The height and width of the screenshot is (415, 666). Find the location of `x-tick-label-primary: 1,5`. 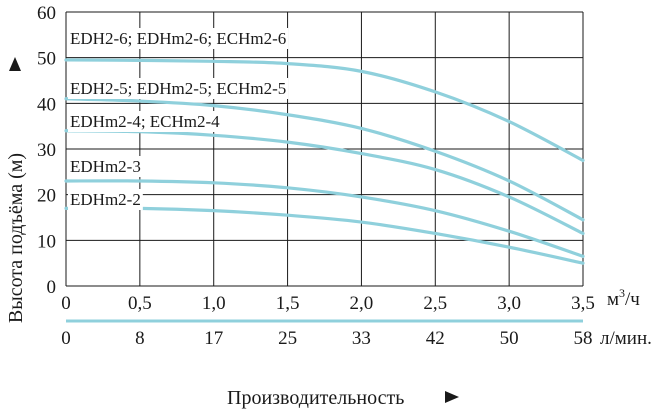

x-tick-label-primary: 1,5 is located at coordinates (288, 303).